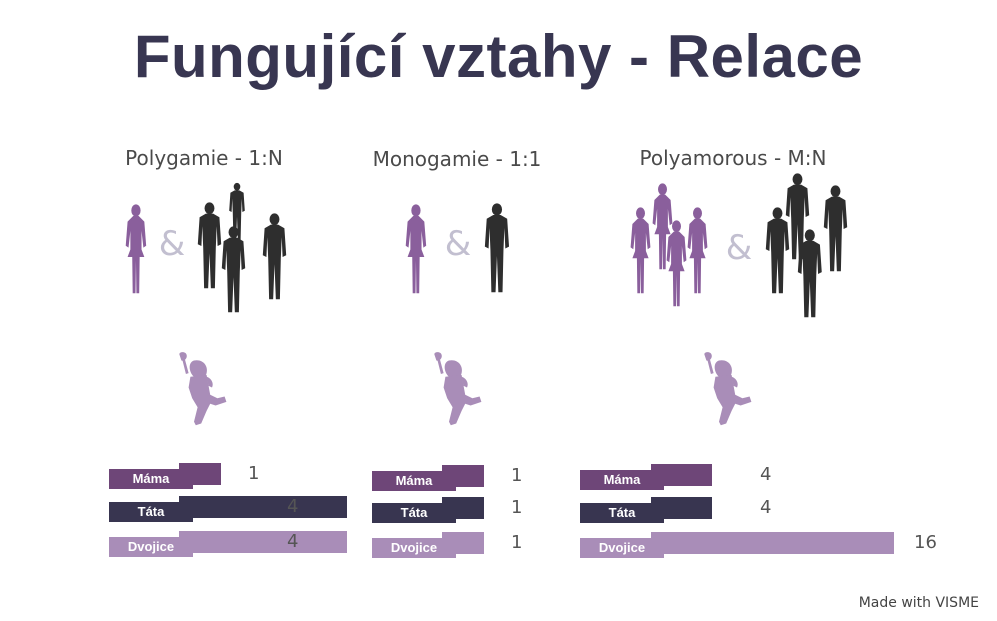 The width and height of the screenshot is (997, 621). Describe the element at coordinates (204, 158) in the screenshot. I see `panel-title-polygamie: Polygamie - 1:N` at that location.